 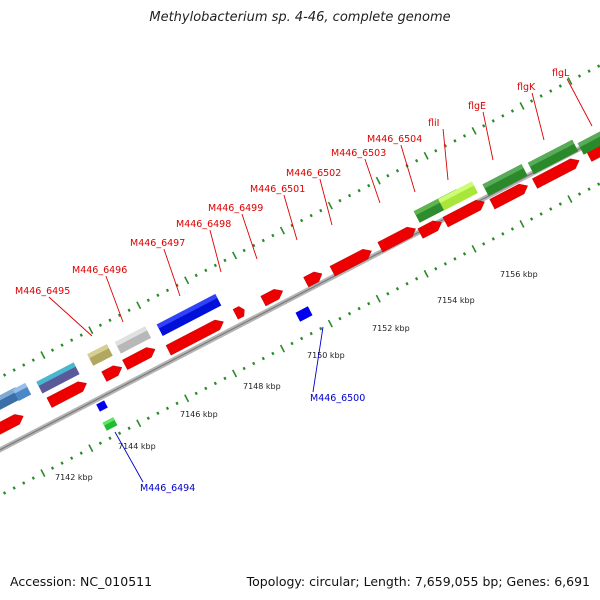 What do you see at coordinates (235, 208) in the screenshot?
I see `gene-label-plus: M446_6499` at bounding box center [235, 208].